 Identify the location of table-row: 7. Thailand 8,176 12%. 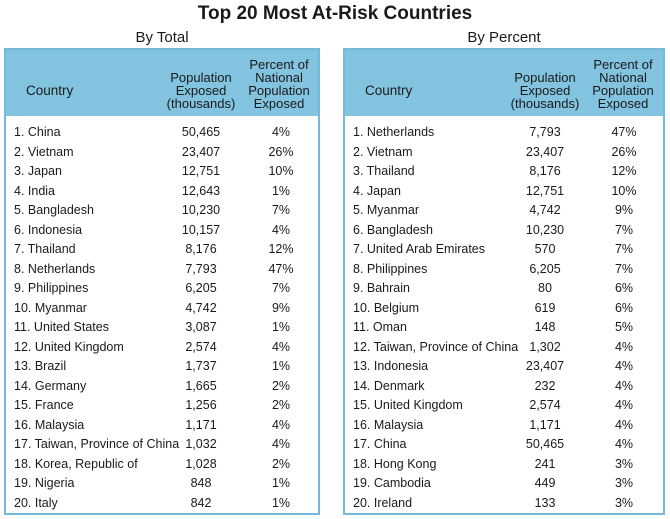
(162, 250).